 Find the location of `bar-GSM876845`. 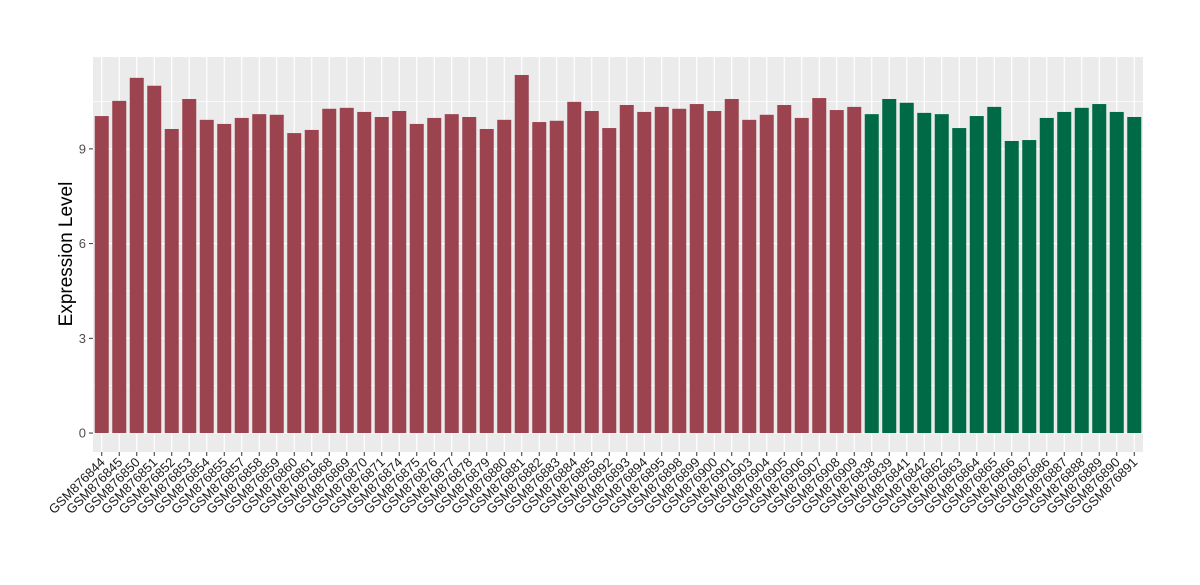

bar-GSM876845 is located at coordinates (119, 267).